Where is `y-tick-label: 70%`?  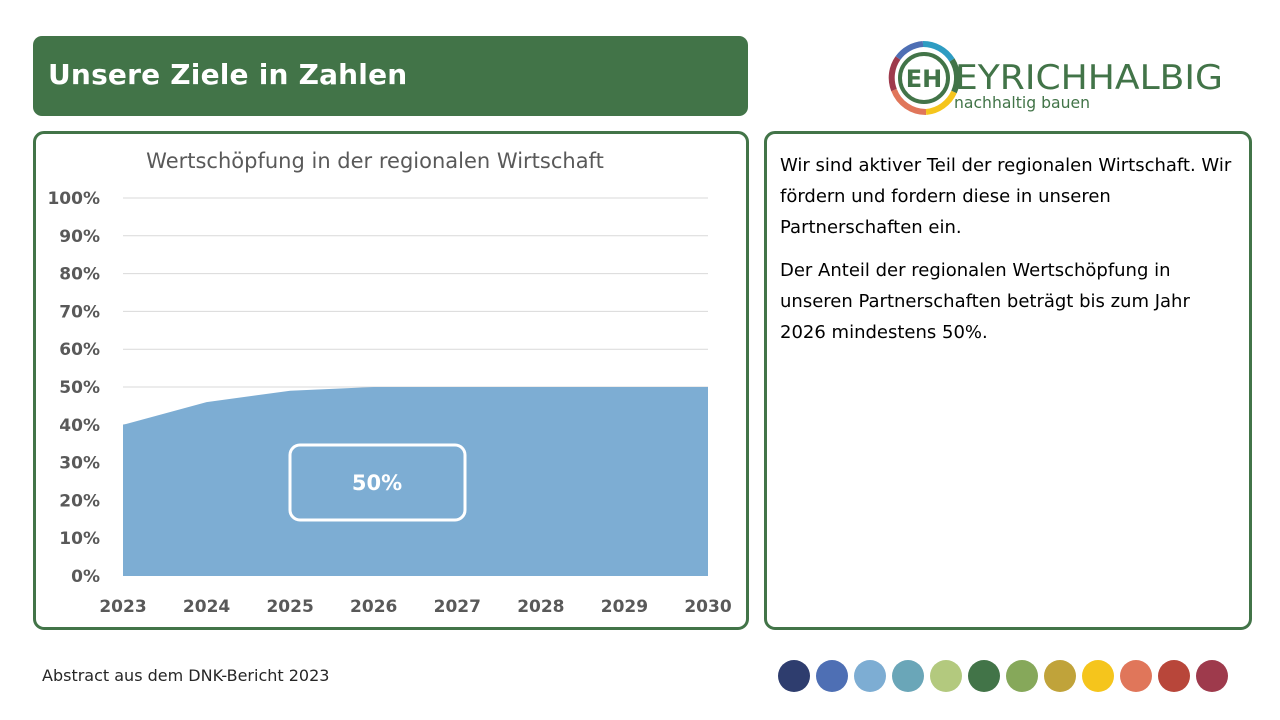
y-tick-label: 70% is located at coordinates (79, 312).